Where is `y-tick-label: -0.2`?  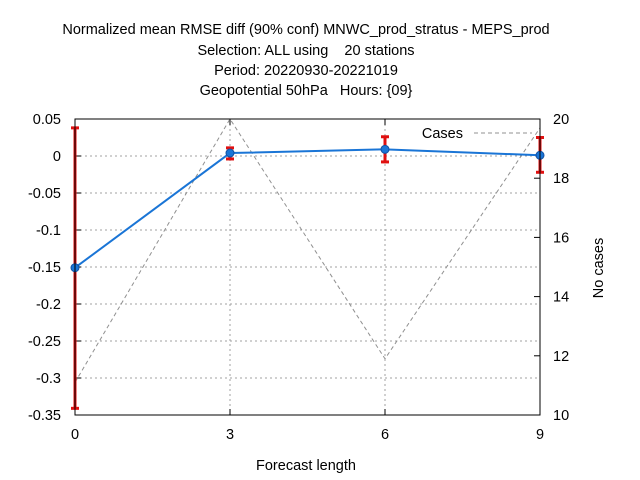
y-tick-label: -0.2 is located at coordinates (48, 305).